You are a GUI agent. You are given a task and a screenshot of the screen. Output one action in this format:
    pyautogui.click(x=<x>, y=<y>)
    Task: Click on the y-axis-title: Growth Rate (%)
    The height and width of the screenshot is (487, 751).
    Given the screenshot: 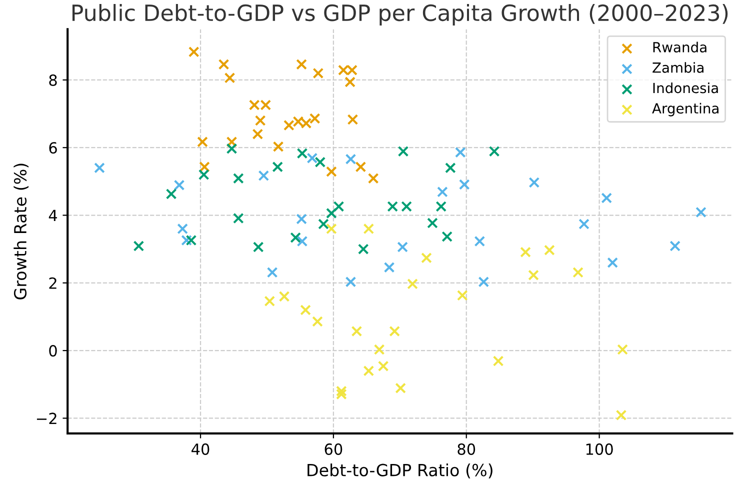 What is the action you would take?
    pyautogui.click(x=21, y=232)
    